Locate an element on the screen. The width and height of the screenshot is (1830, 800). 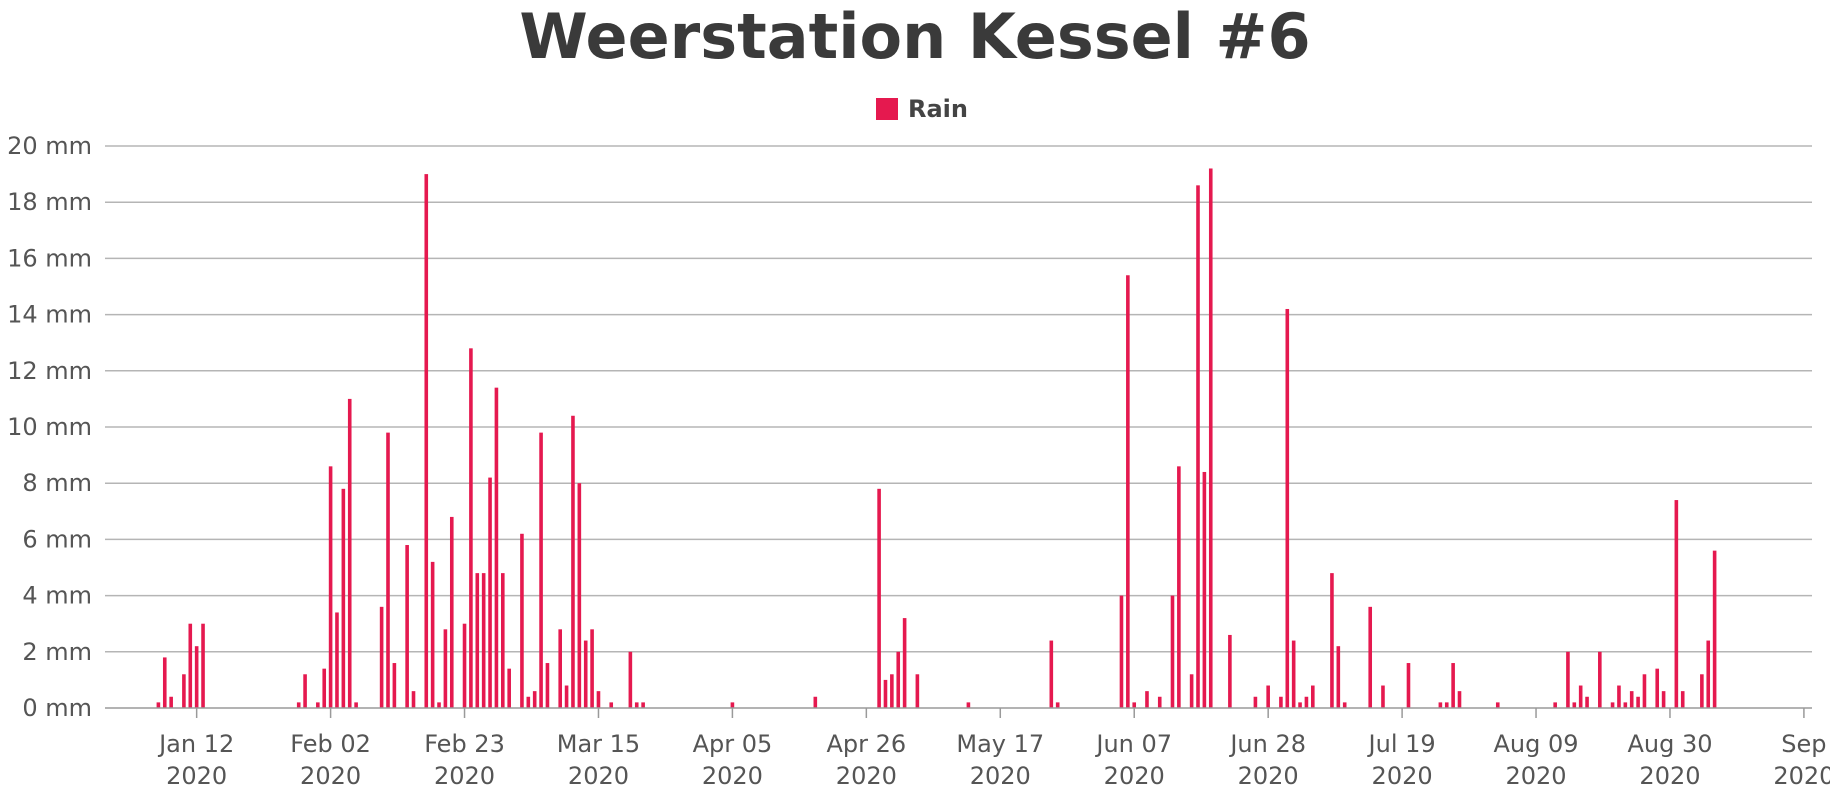
x-tick-label-2020-06-28: Jun 28 is located at coordinates (1267, 744).